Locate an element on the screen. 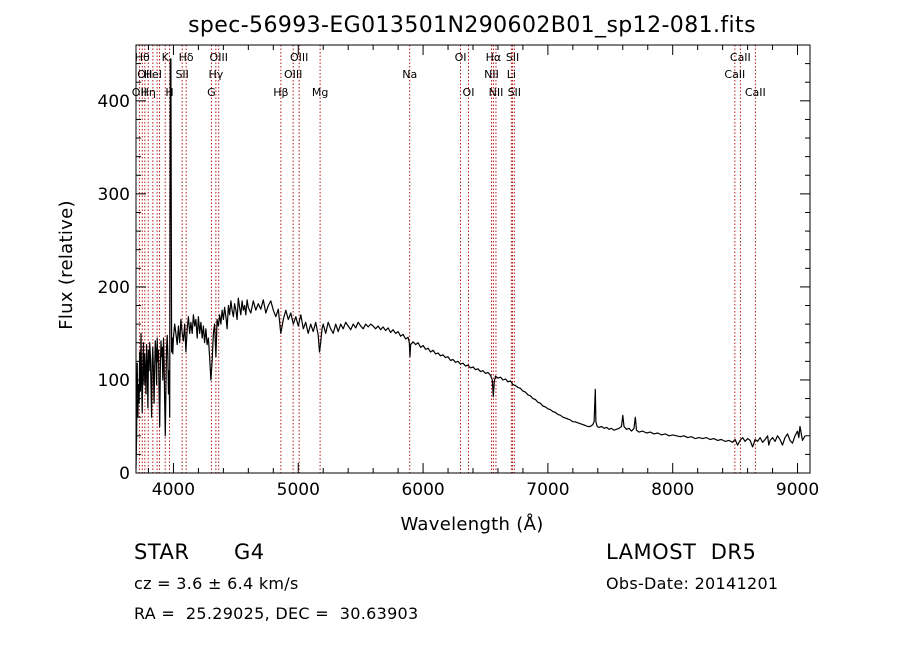 Image resolution: width=900 pixels, height=649 pixels. line-label: H is located at coordinates (169, 92).